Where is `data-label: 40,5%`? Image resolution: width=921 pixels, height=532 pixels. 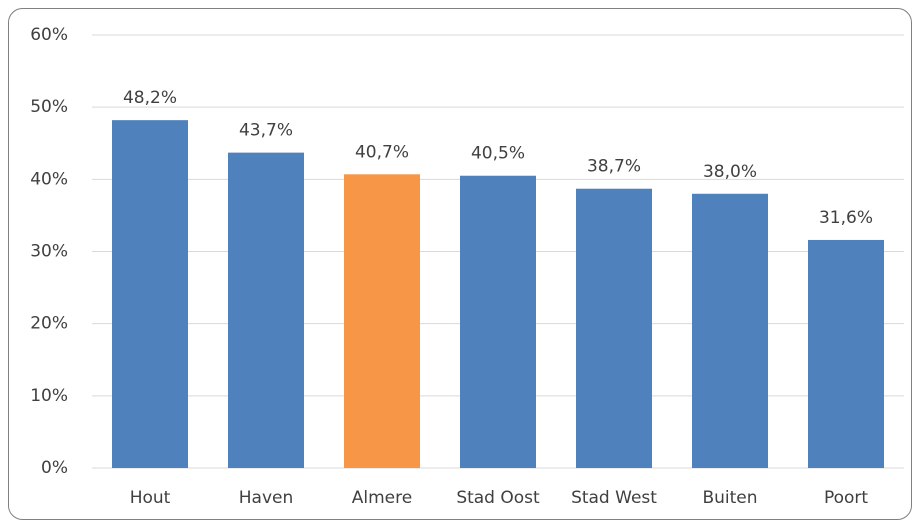
data-label: 40,5% is located at coordinates (498, 154).